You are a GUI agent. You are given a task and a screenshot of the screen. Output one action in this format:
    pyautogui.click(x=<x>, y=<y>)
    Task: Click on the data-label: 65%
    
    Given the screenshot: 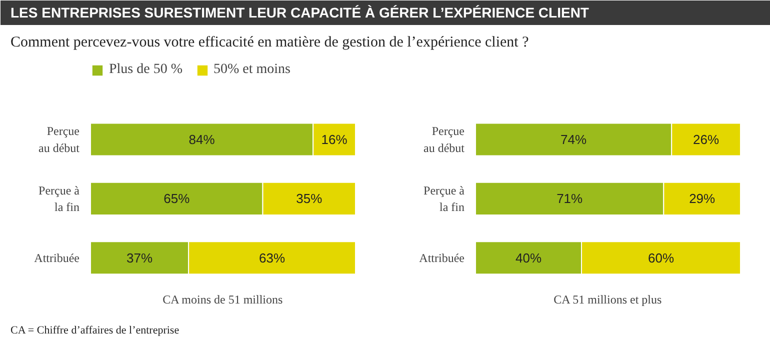 What is the action you would take?
    pyautogui.click(x=177, y=198)
    